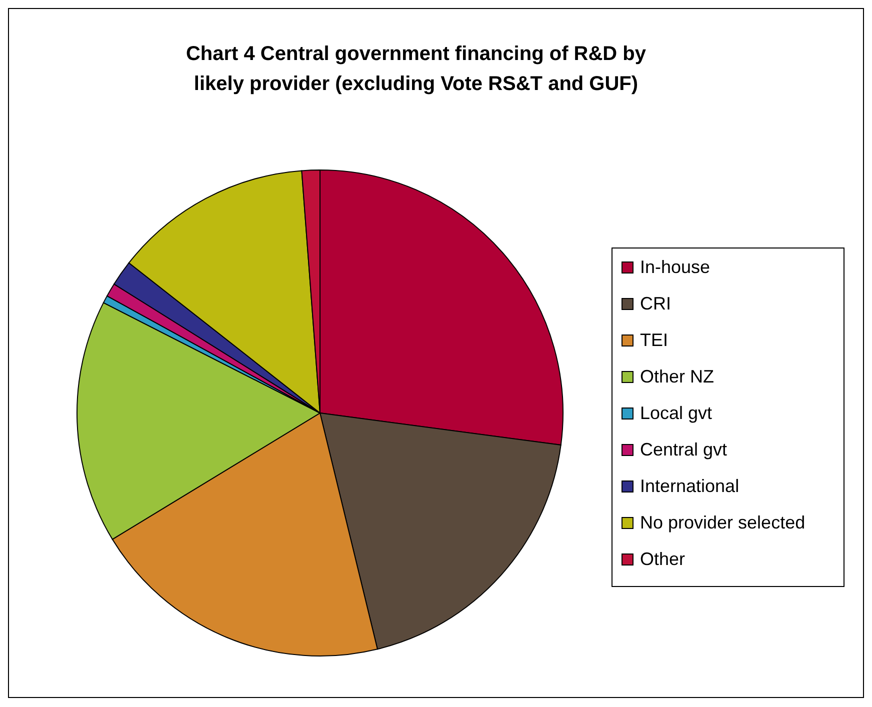 The width and height of the screenshot is (872, 707). I want to click on legend-label: In-house, so click(675, 267).